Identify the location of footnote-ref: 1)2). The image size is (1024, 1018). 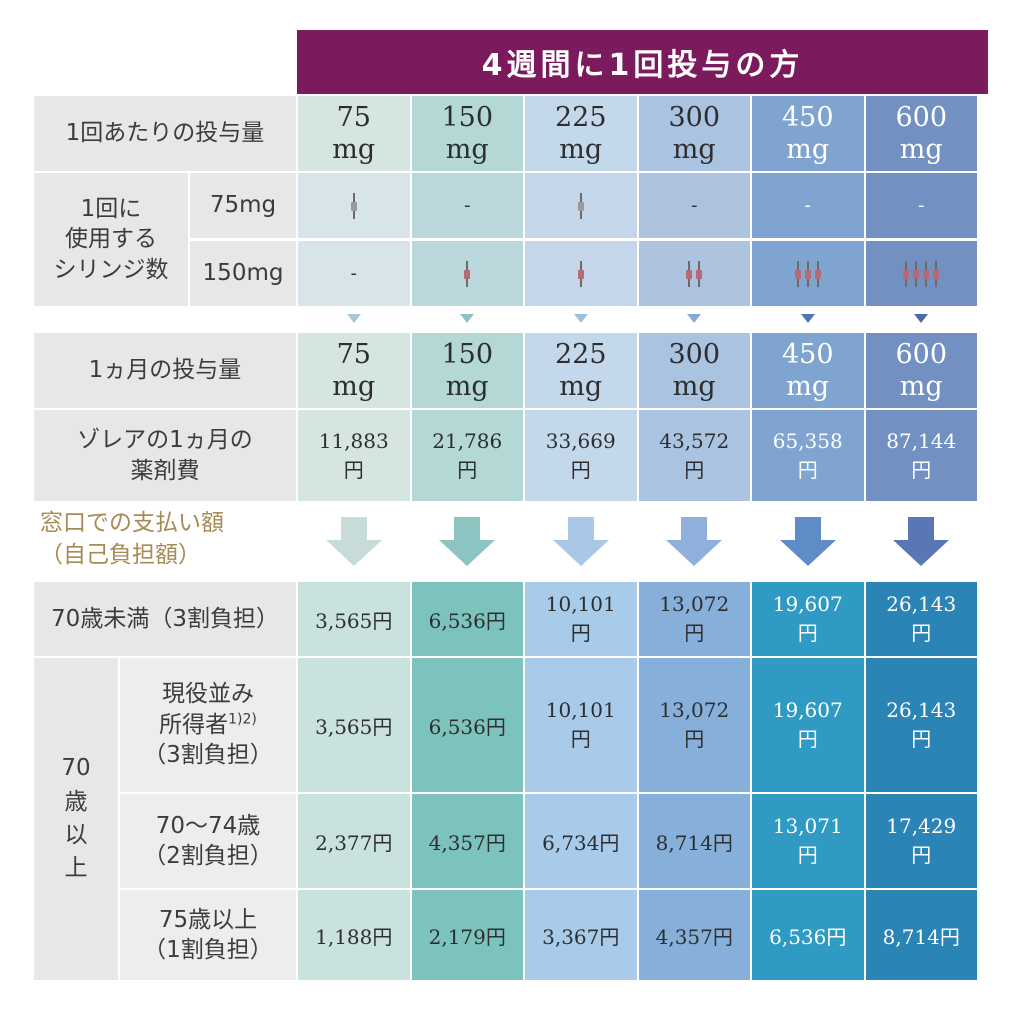
(242, 719).